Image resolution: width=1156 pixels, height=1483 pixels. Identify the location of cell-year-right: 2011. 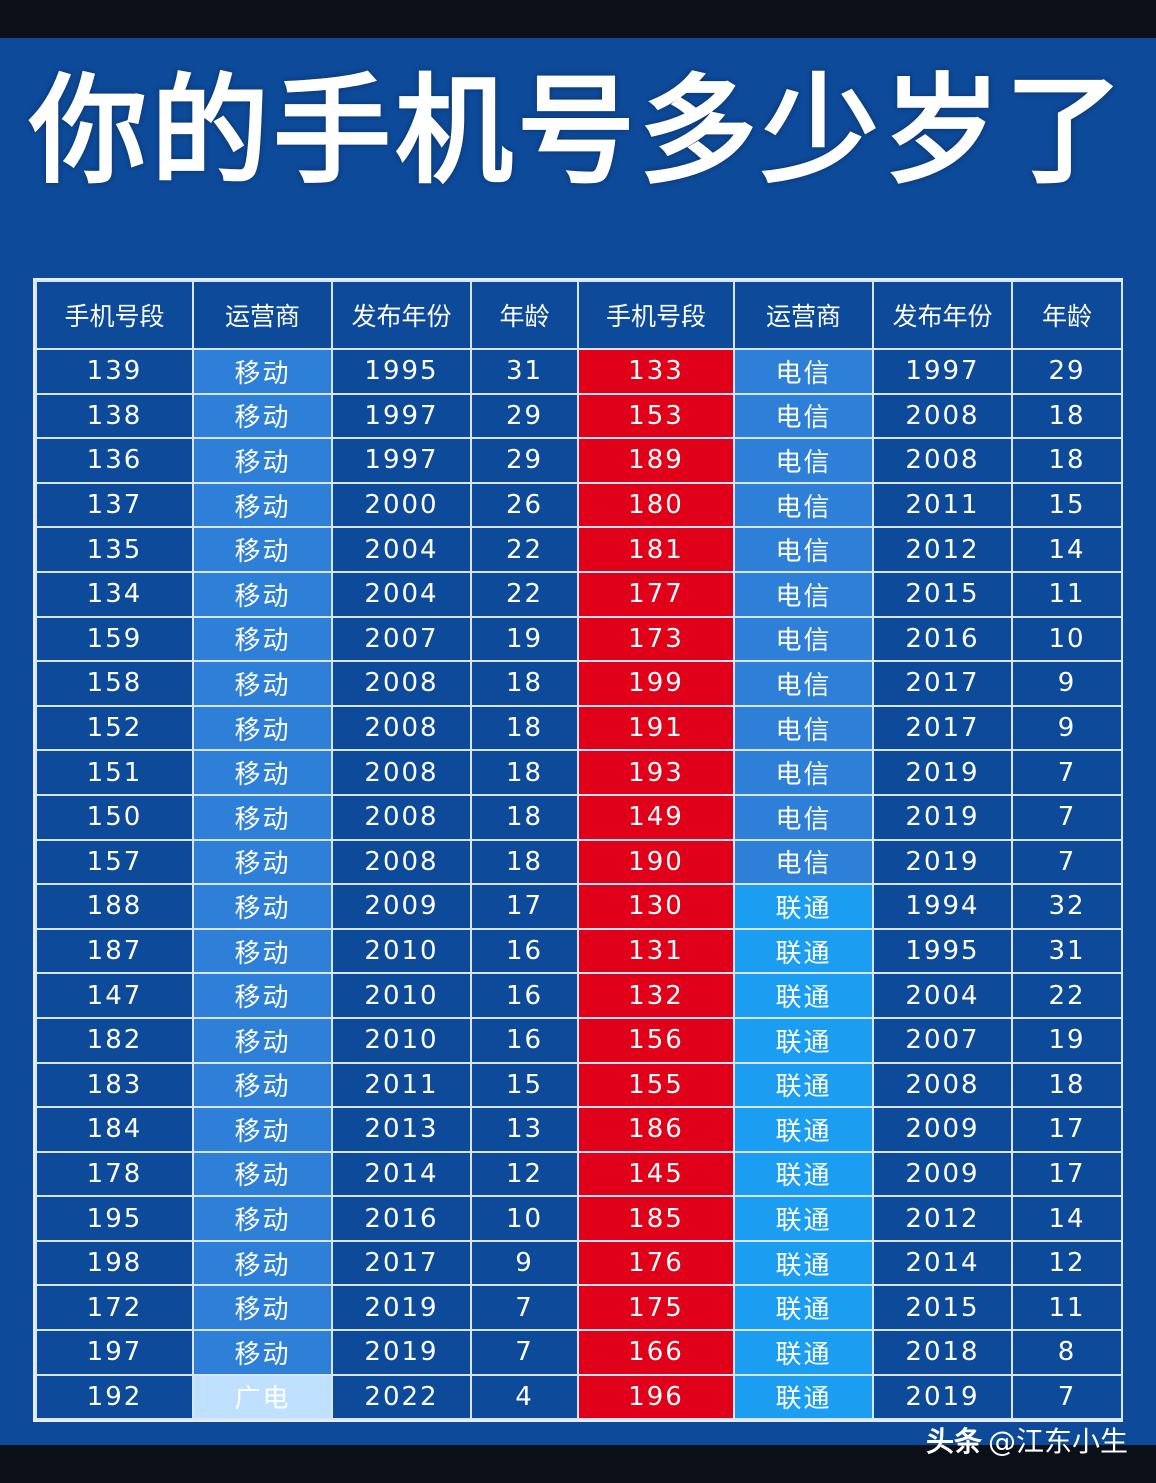
(942, 505).